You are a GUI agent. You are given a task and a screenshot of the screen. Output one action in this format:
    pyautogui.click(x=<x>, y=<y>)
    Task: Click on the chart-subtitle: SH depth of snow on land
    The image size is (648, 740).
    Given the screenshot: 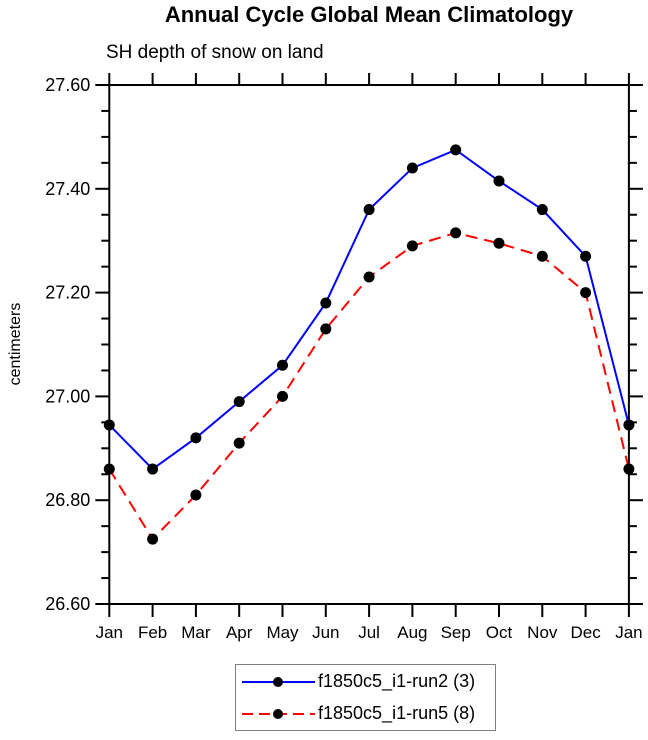 What is the action you would take?
    pyautogui.click(x=215, y=52)
    